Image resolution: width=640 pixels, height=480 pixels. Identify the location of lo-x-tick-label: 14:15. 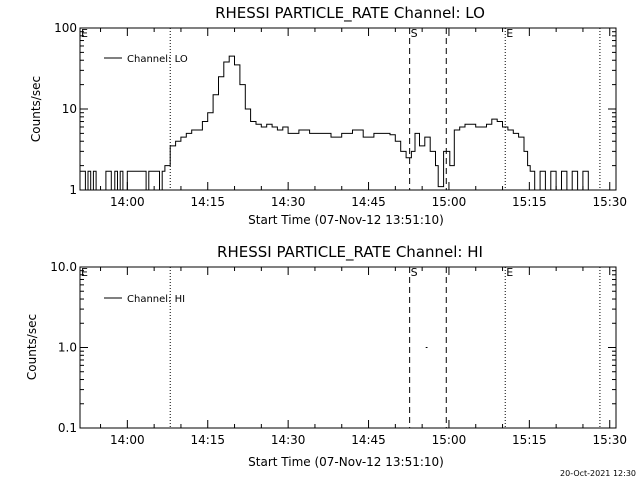
(207, 202).